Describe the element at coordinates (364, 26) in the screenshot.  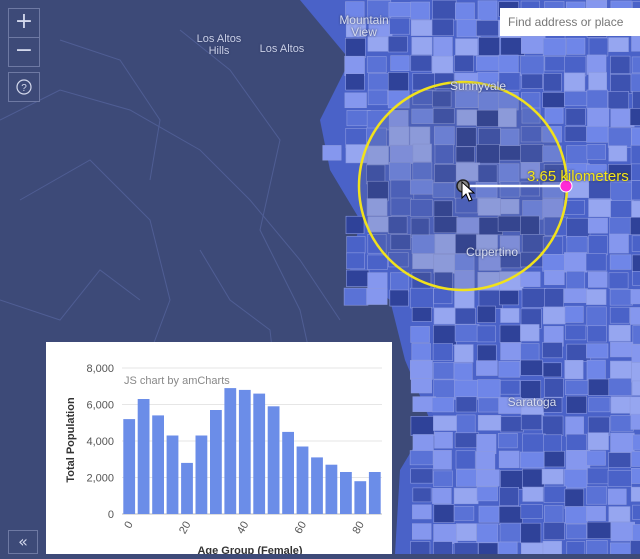
I see `label-mountain-view: Mountain View` at that location.